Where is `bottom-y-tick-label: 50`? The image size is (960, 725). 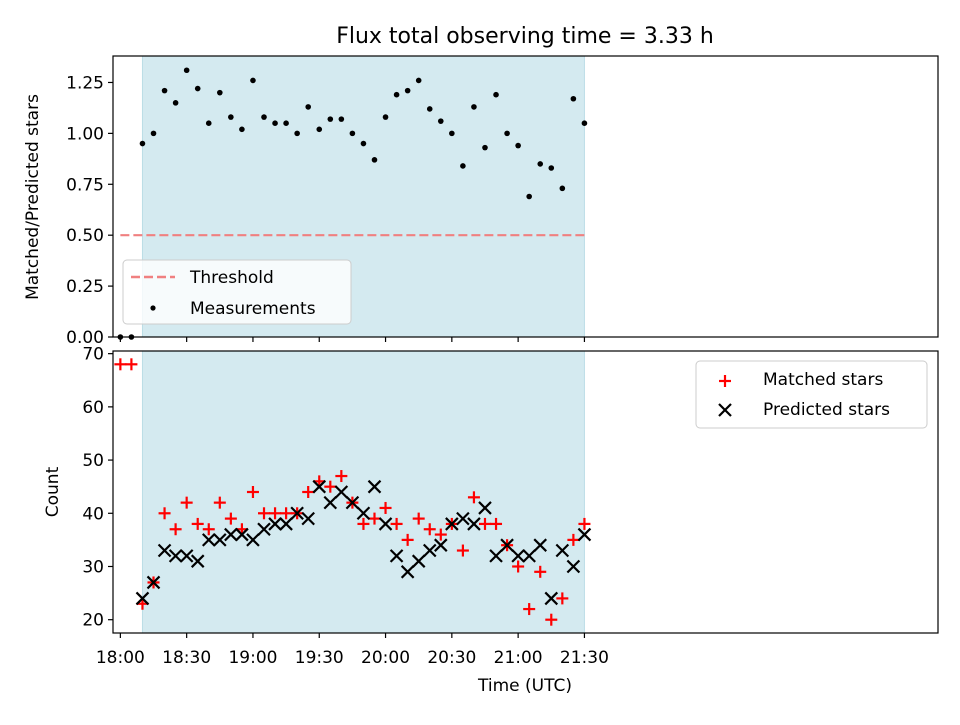
bottom-y-tick-label: 50 is located at coordinates (93, 461).